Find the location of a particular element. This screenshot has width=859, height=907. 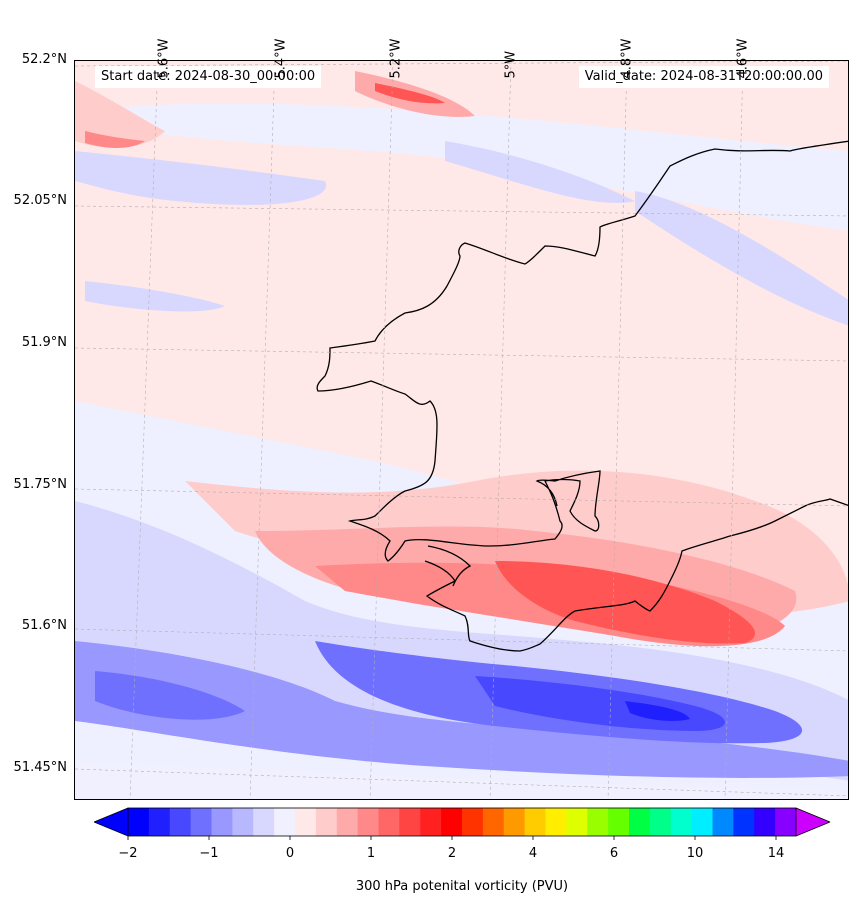

colorbar-tick-label: −1 is located at coordinates (209, 853).